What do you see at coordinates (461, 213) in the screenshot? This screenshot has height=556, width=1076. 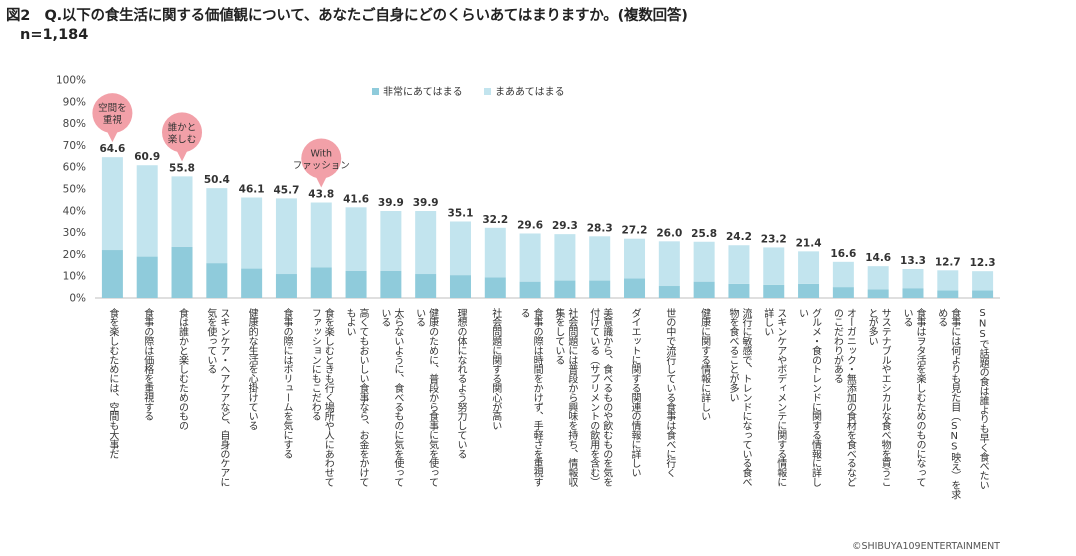 I see `bar-total-label: 35.1` at bounding box center [461, 213].